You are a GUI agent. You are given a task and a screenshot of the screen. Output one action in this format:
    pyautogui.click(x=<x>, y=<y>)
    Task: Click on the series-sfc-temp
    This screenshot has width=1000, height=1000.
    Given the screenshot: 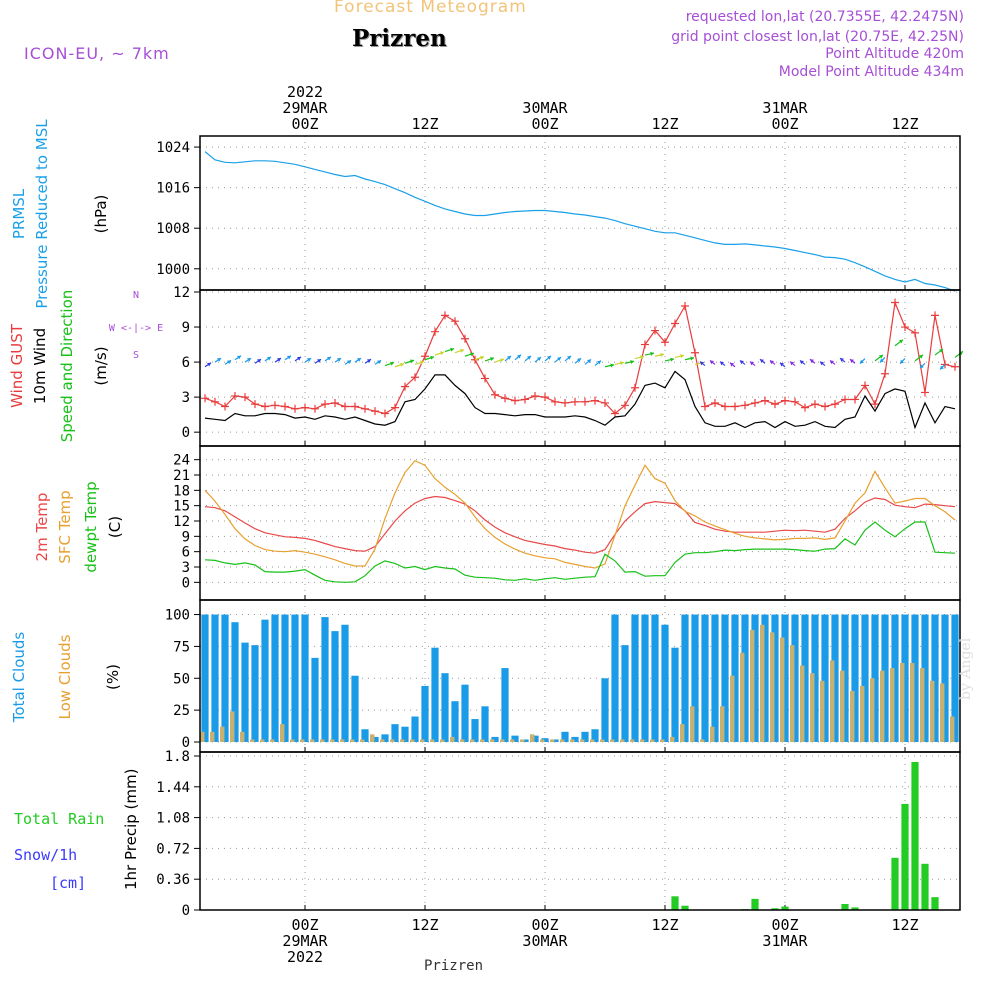 What is the action you would take?
    pyautogui.click(x=580, y=514)
    